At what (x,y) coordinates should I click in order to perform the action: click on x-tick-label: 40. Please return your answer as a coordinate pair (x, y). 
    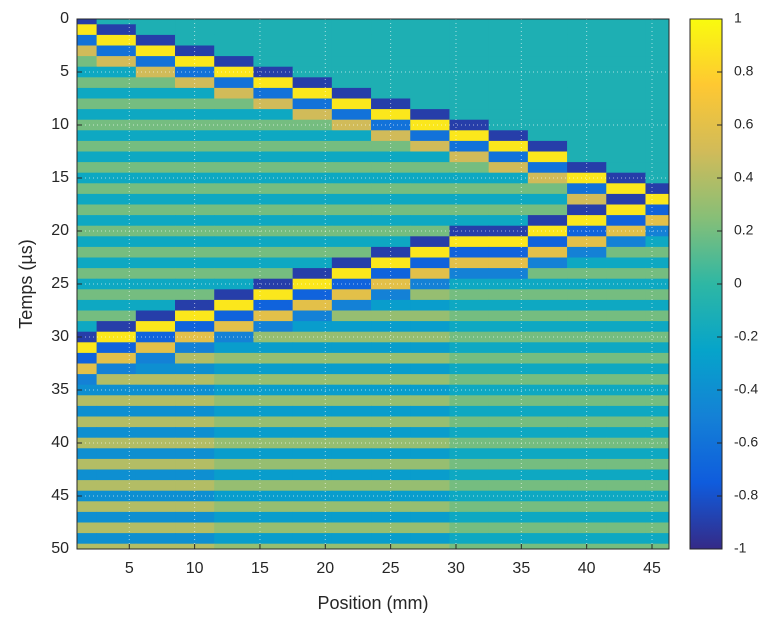
    Looking at the image, I should click on (587, 568).